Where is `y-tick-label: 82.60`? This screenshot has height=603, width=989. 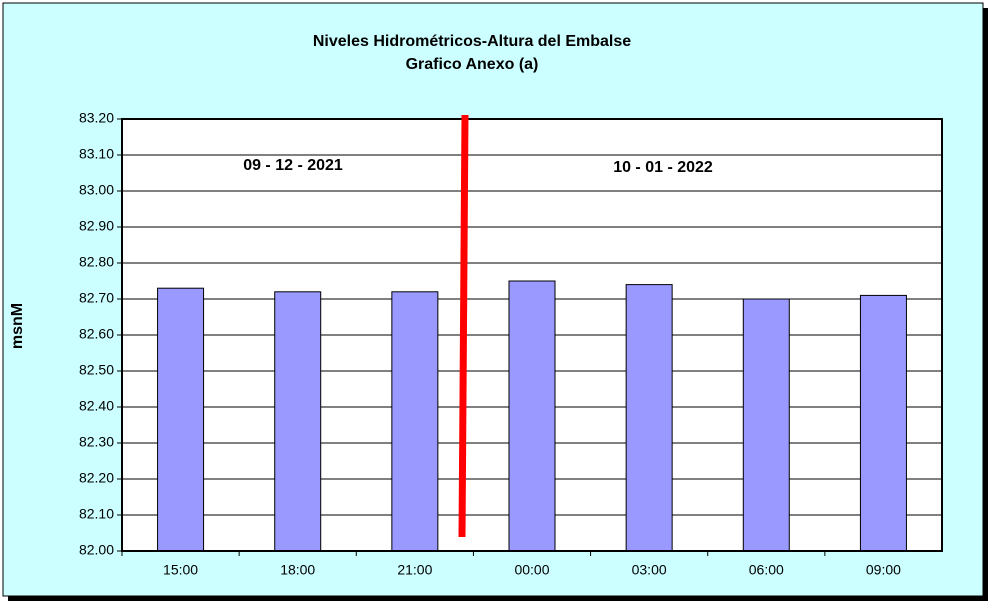
y-tick-label: 82.60 is located at coordinates (96, 334).